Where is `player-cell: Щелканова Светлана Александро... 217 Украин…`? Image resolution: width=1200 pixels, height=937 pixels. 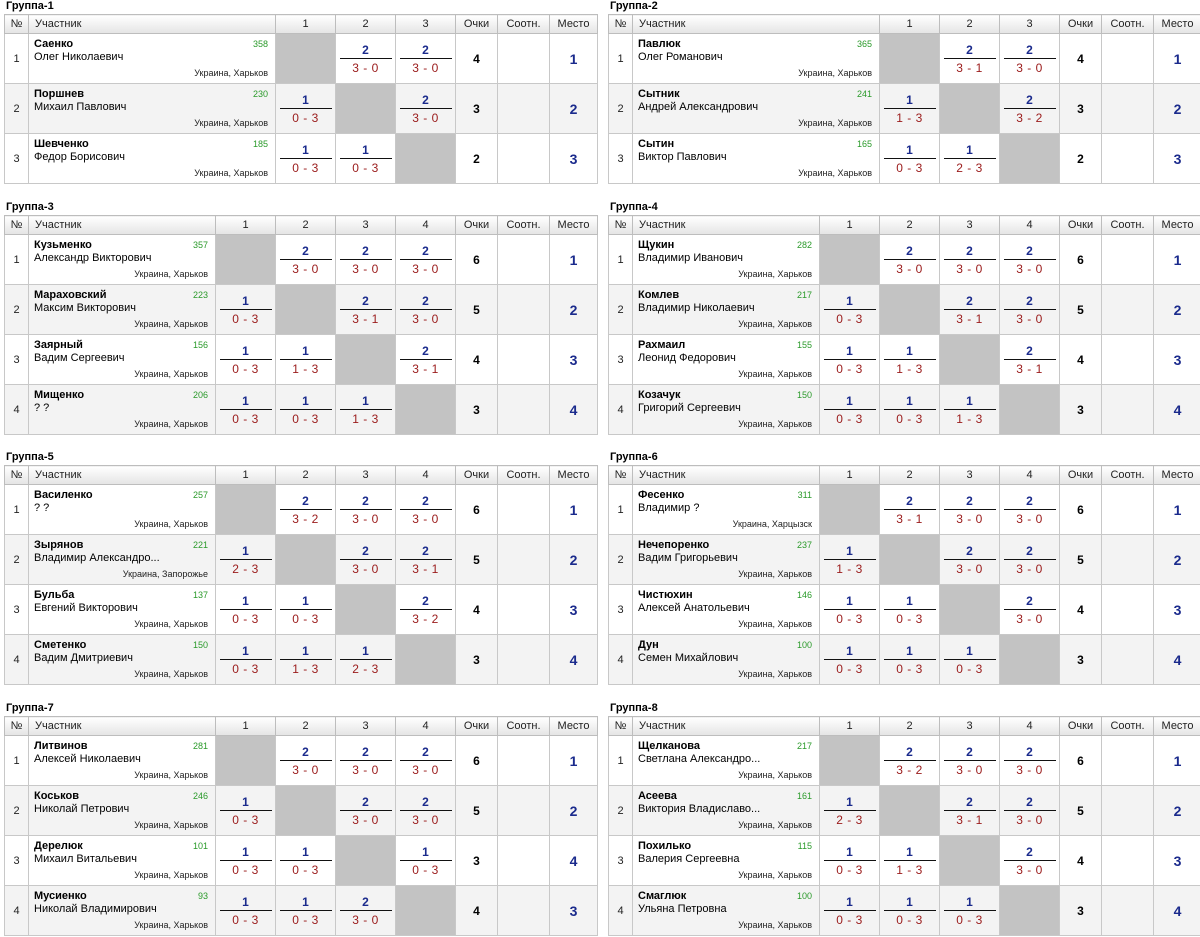
player-cell: Щелканова Светлана Александро... 217 Украин… is located at coordinates (726, 760).